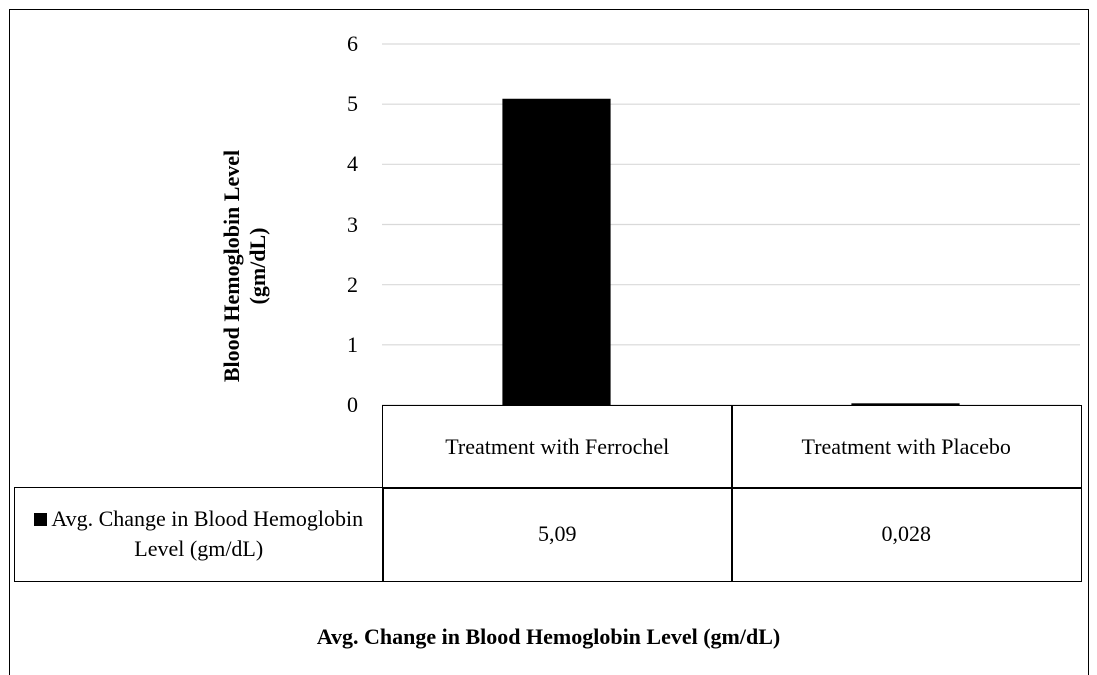 This screenshot has height=675, width=1097. What do you see at coordinates (557, 534) in the screenshot?
I see `table-value: 5,09` at bounding box center [557, 534].